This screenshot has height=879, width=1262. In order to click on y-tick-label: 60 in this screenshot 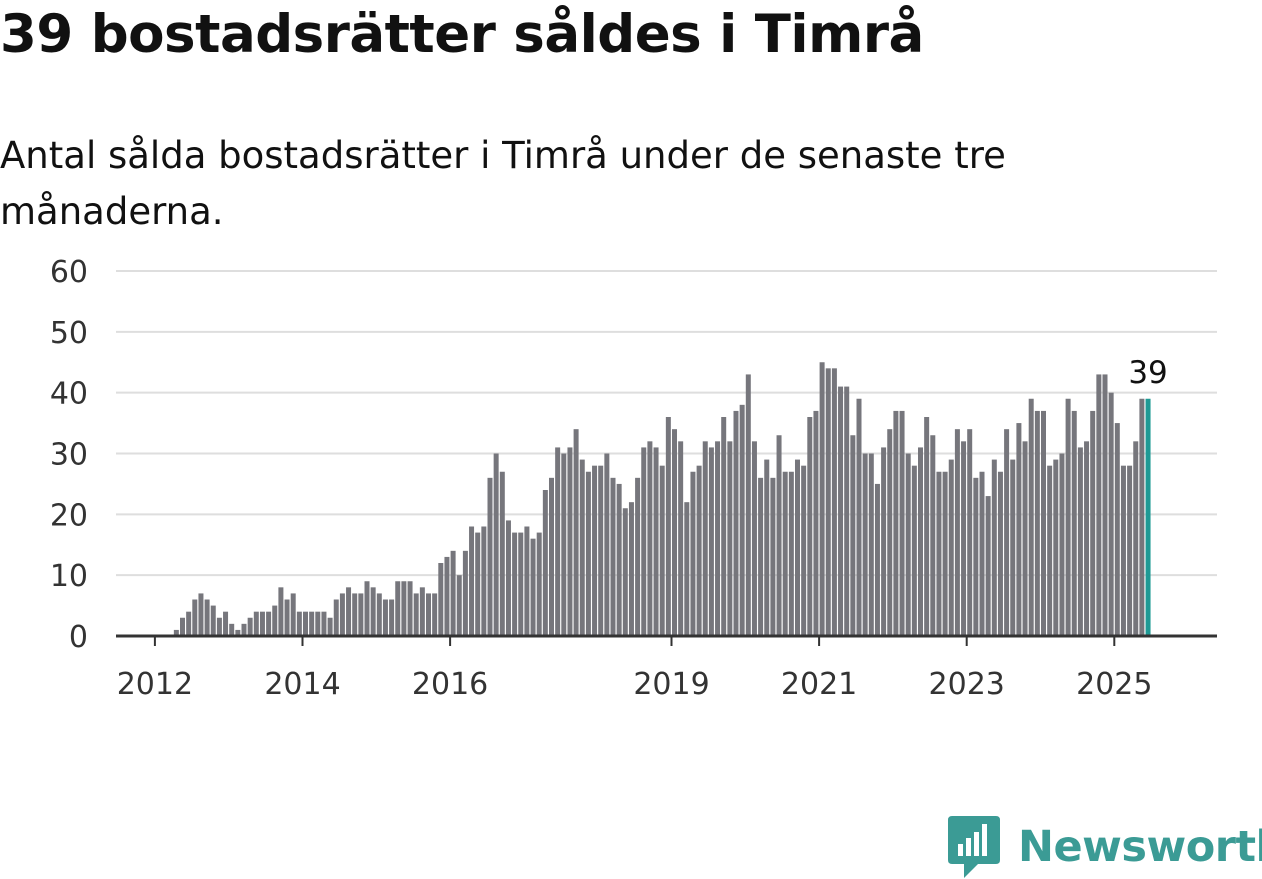, I will do `click(69, 272)`.